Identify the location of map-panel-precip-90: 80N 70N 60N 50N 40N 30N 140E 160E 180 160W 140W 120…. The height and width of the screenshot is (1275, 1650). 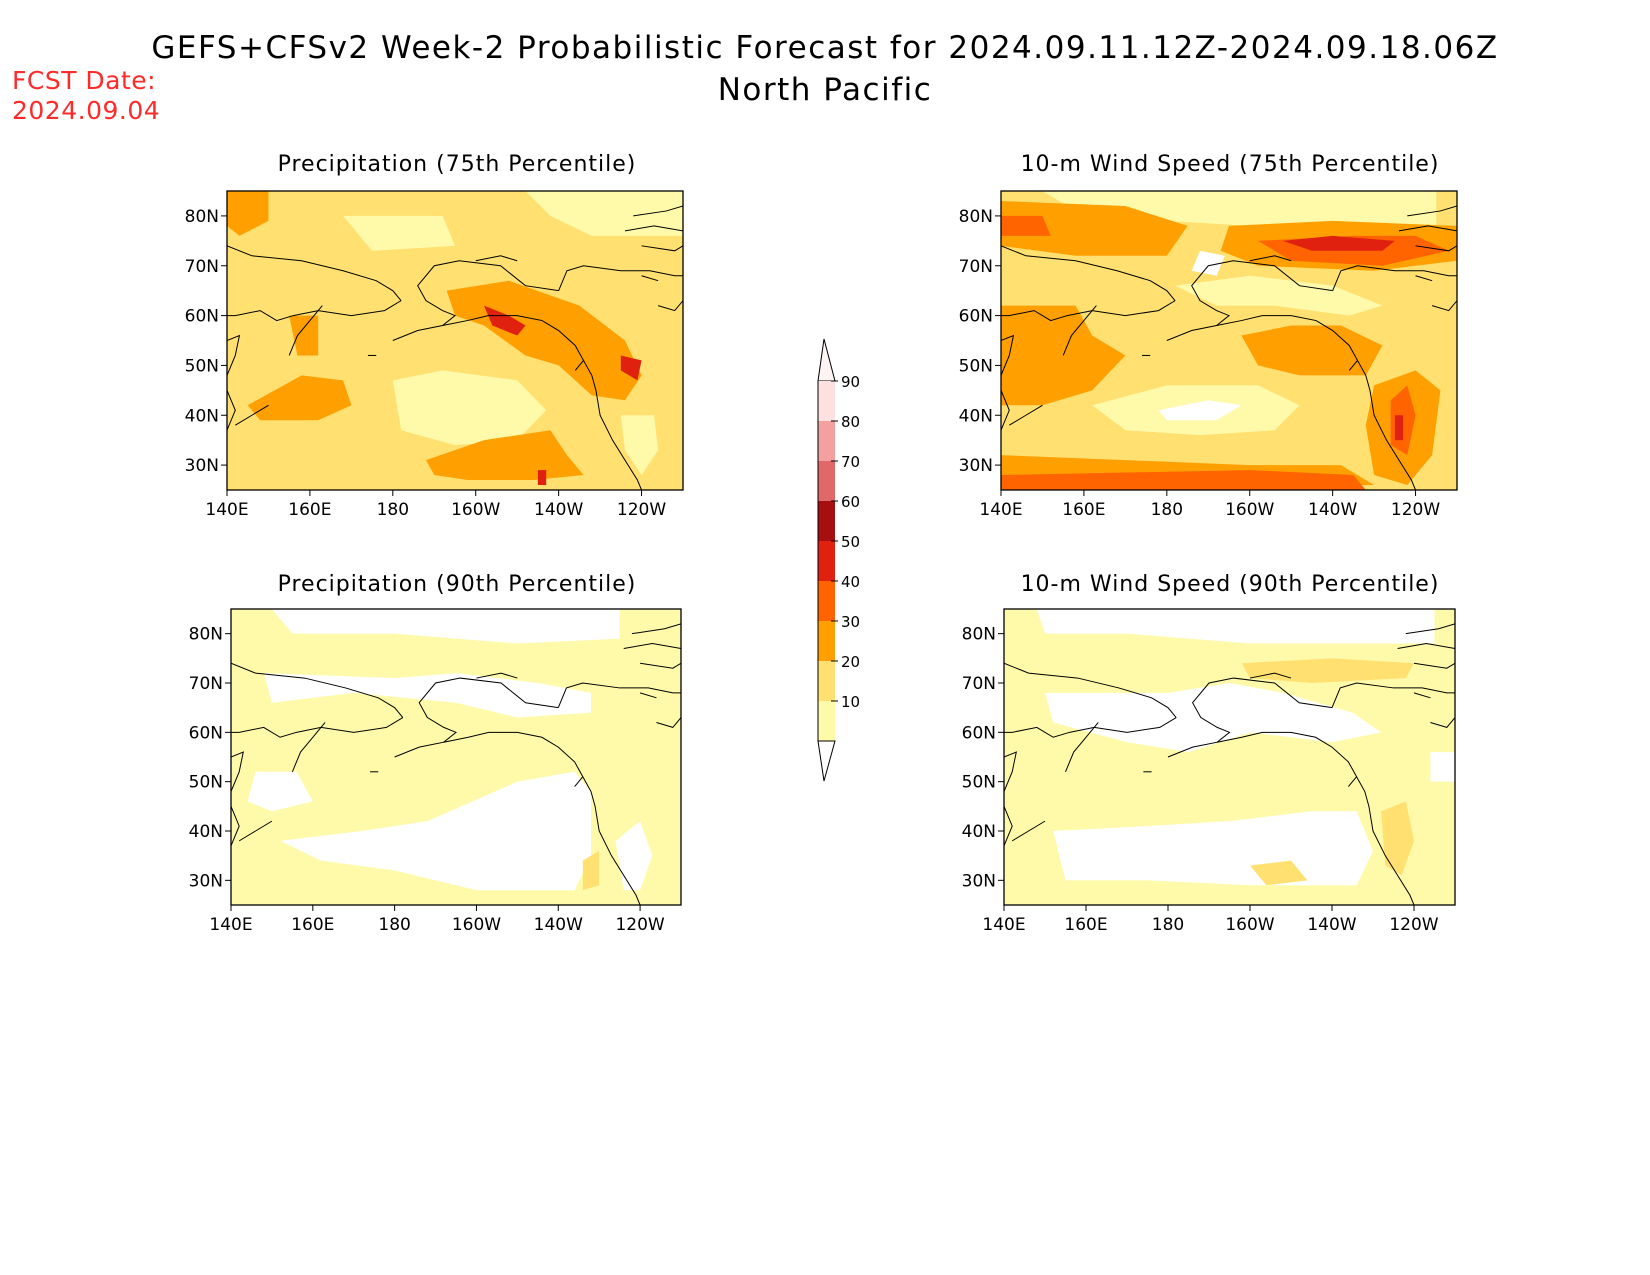
(435, 771).